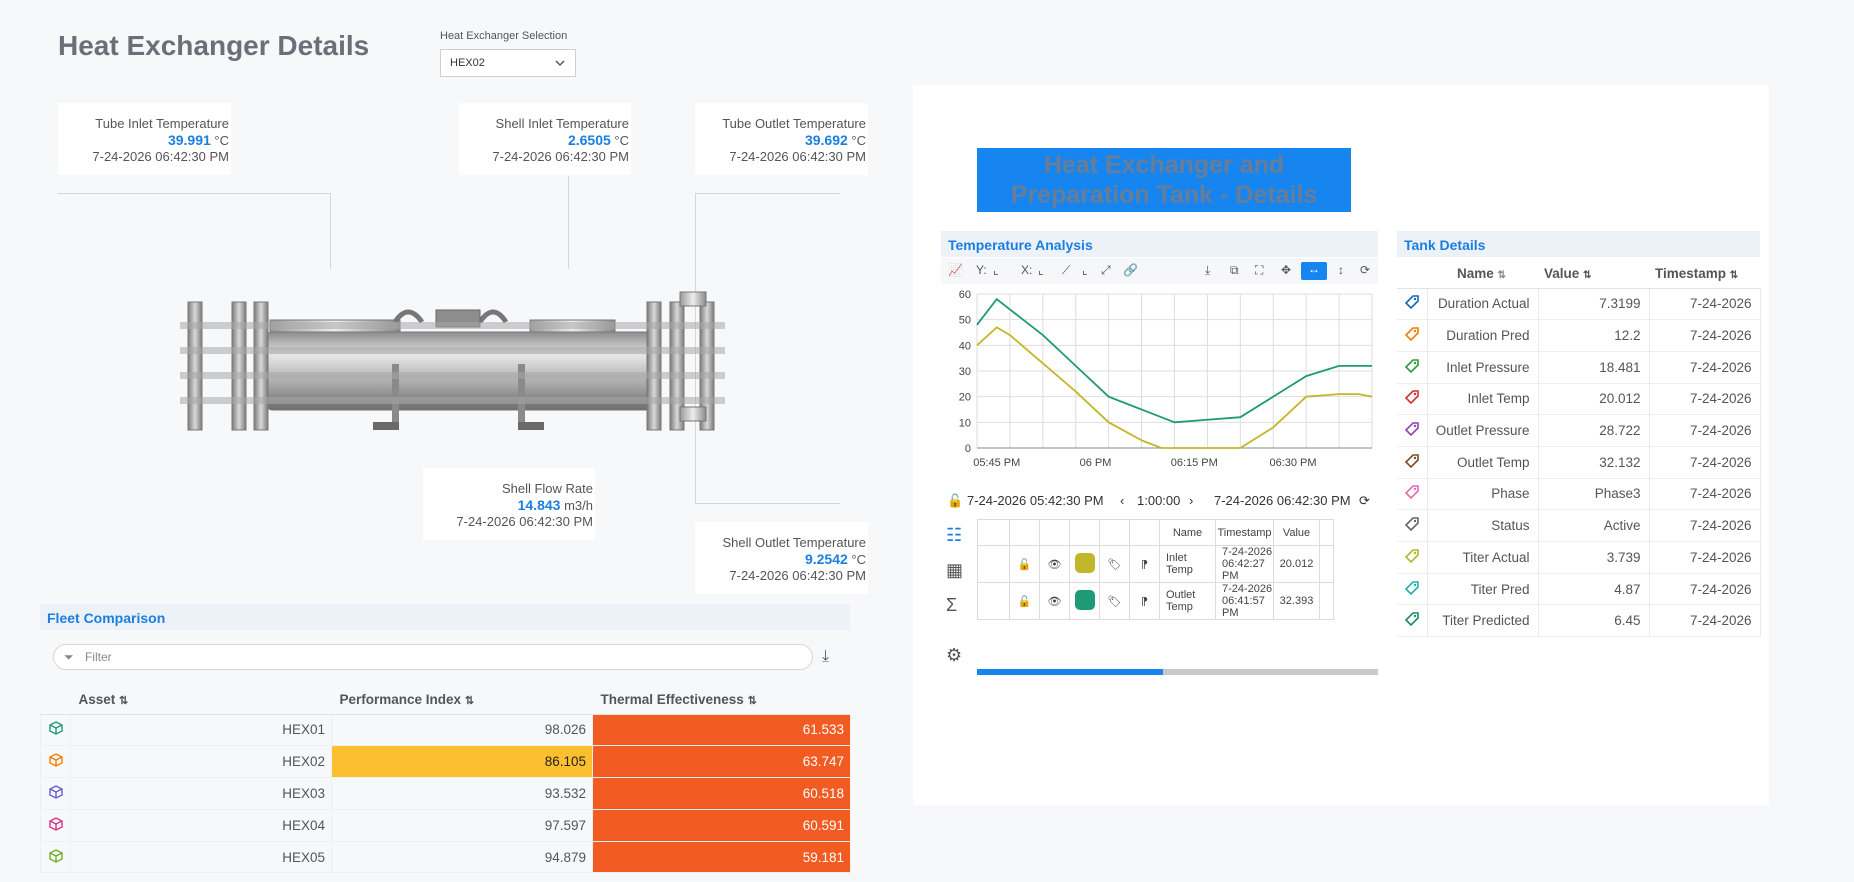  I want to click on tank-row: Titer Pred 4.87 7-24-2026, so click(1579, 589).